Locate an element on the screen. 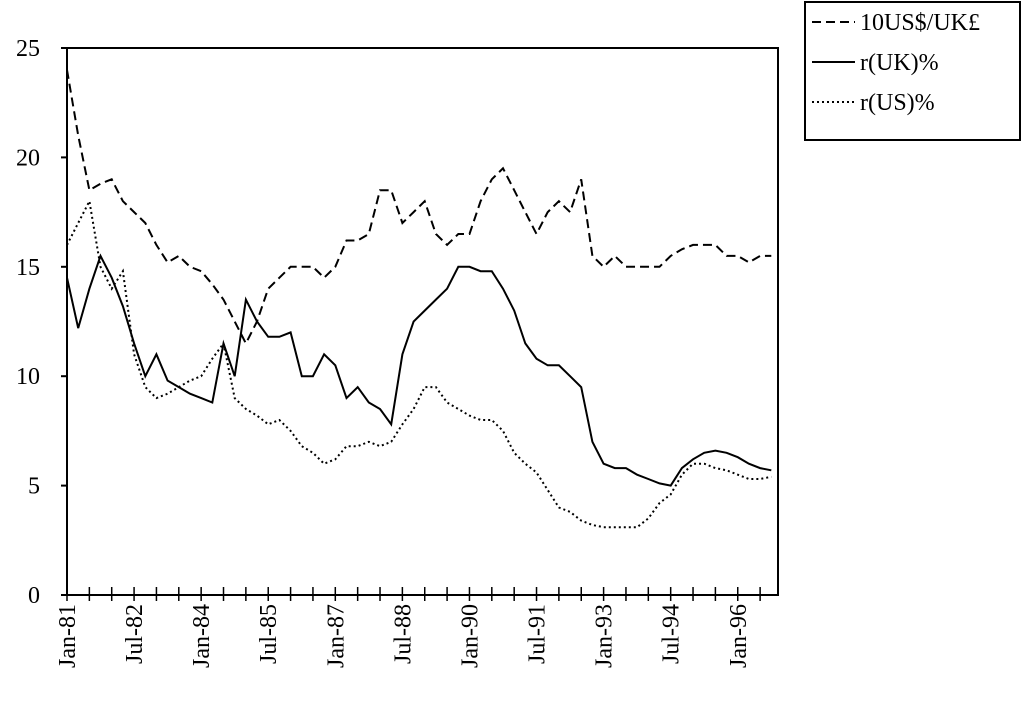 This screenshot has height=704, width=1027. x-tick-label: Jul-91 is located at coordinates (538, 634).